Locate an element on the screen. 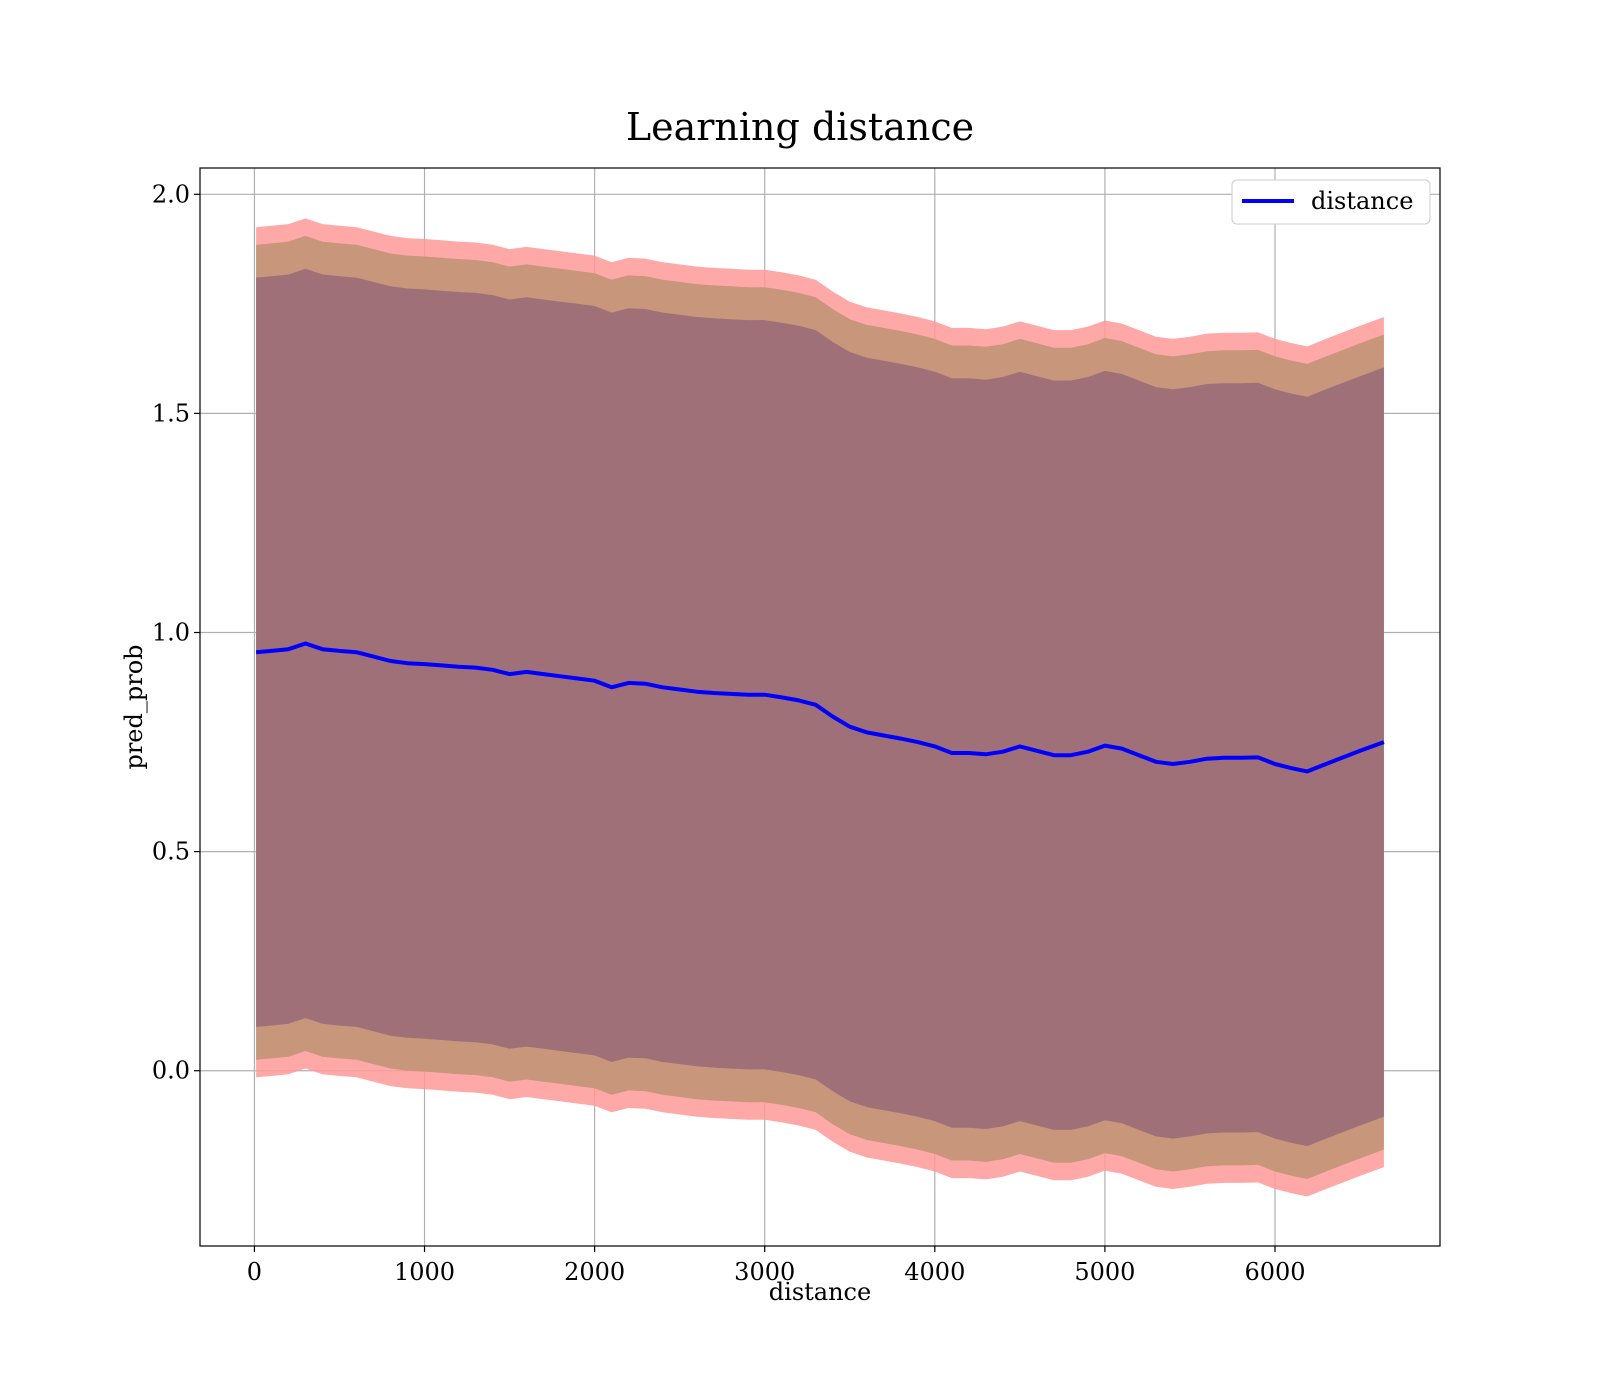  x-tick-label: 2000 is located at coordinates (594, 1272).